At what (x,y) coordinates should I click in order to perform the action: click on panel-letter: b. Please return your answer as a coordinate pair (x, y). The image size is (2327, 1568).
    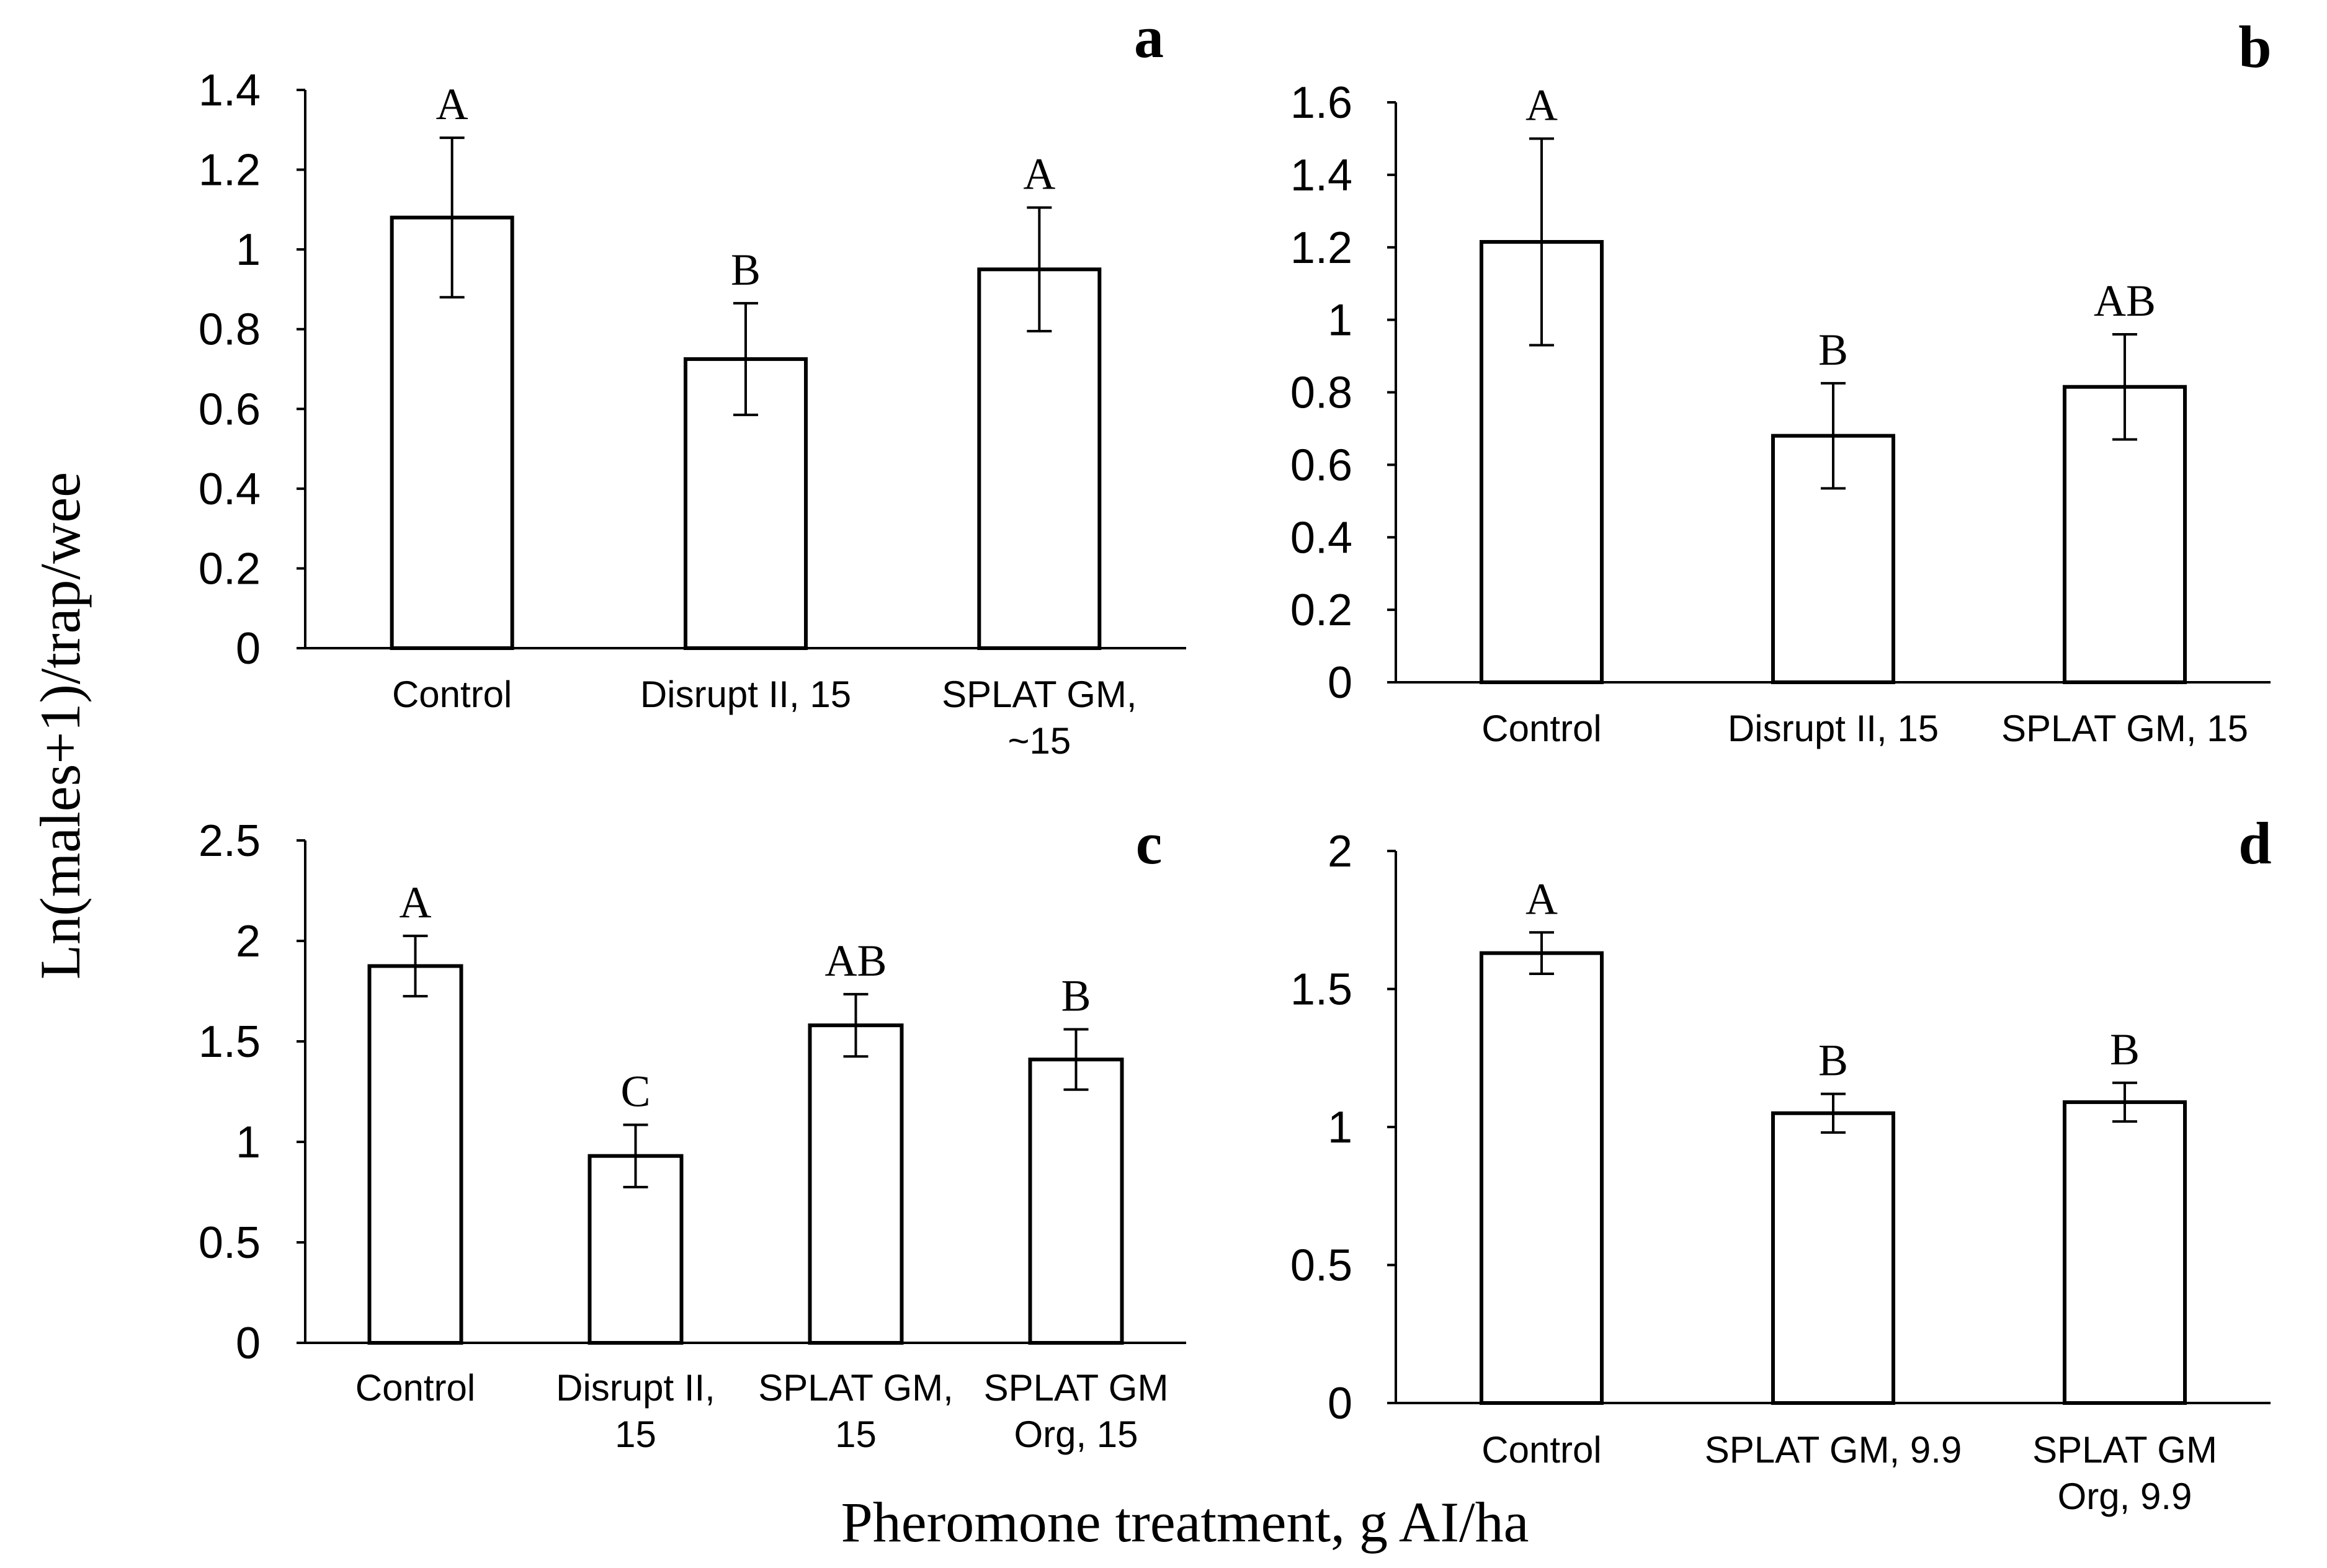
    Looking at the image, I should click on (2254, 47).